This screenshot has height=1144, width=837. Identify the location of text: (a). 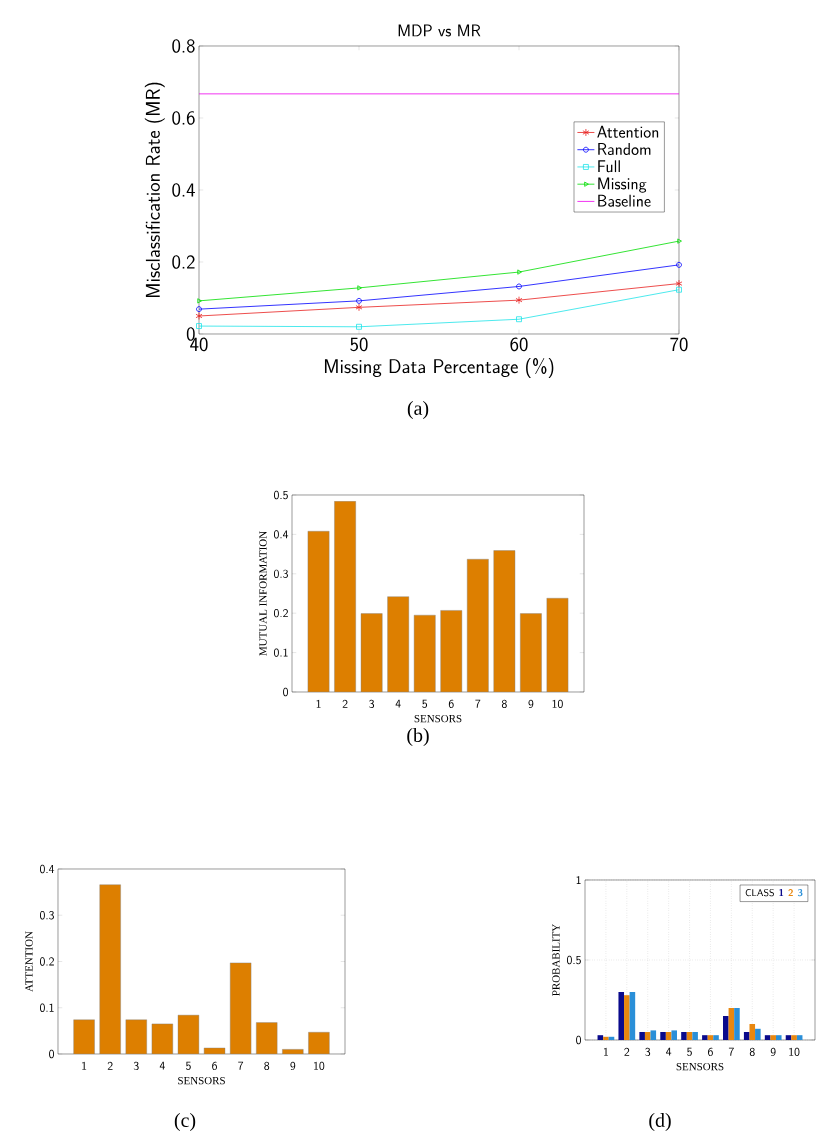
(418, 410).